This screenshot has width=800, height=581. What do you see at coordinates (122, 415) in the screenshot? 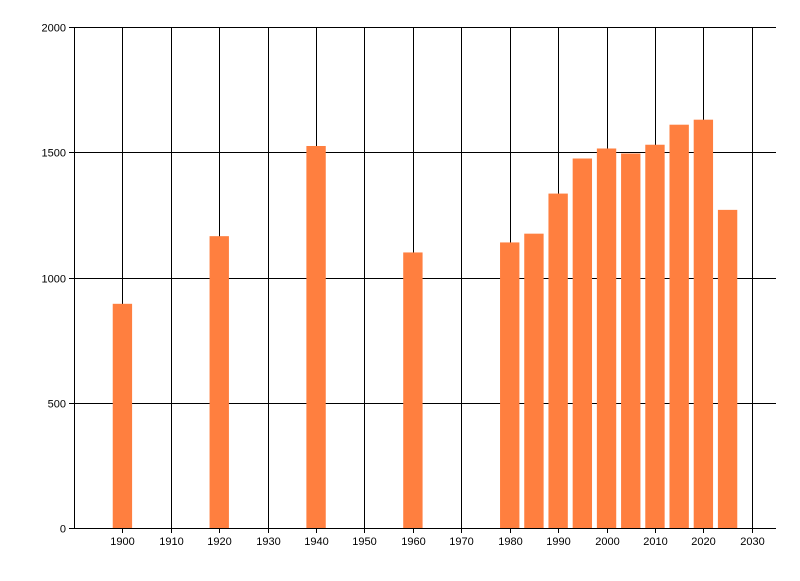
I see `bar-1900` at bounding box center [122, 415].